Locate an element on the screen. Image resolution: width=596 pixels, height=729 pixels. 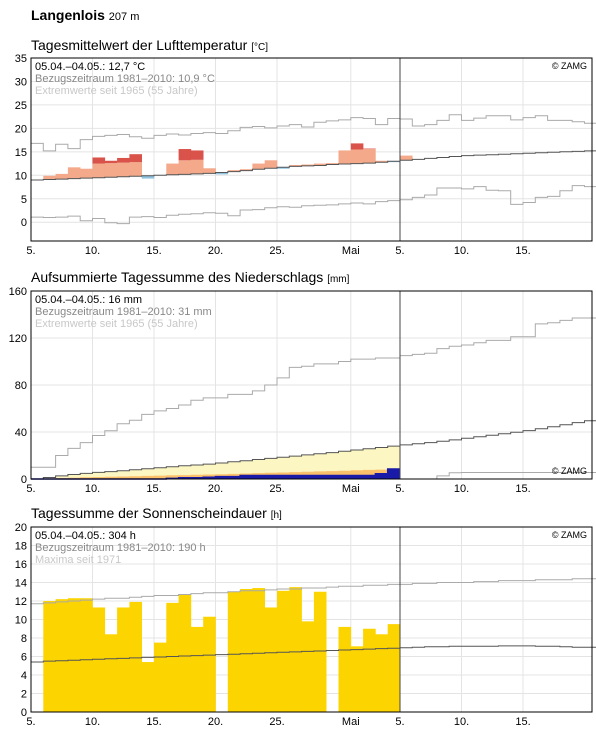
precip-normal-line is located at coordinates (313, 450).